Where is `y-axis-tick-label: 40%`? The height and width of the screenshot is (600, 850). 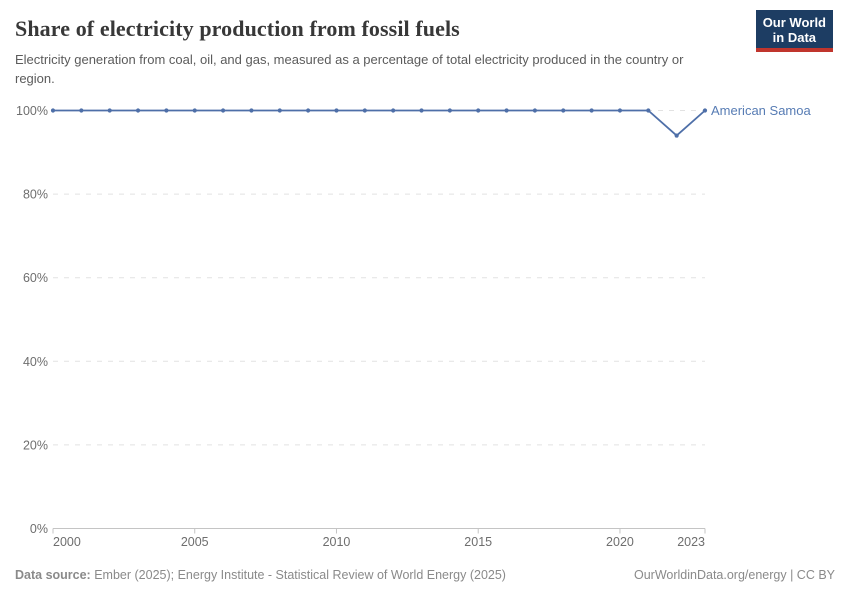 y-axis-tick-label: 40% is located at coordinates (35, 362).